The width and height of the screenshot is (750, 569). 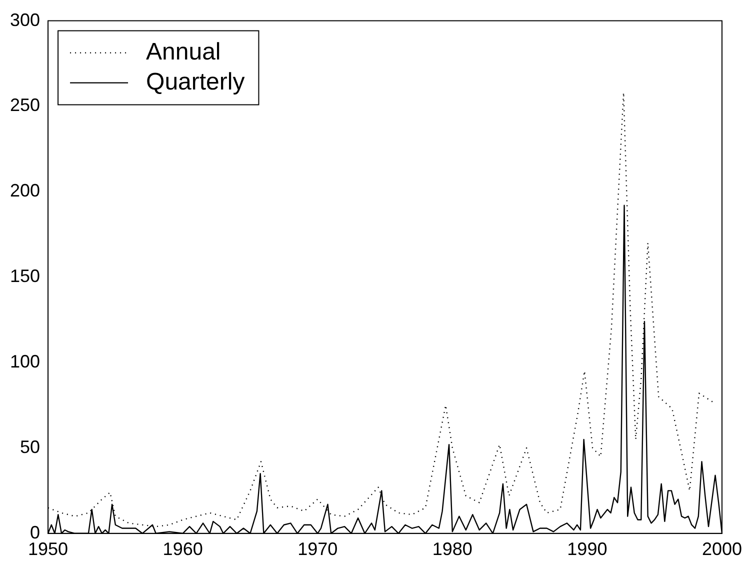 I want to click on y-tick-label: 50, so click(x=30, y=446).